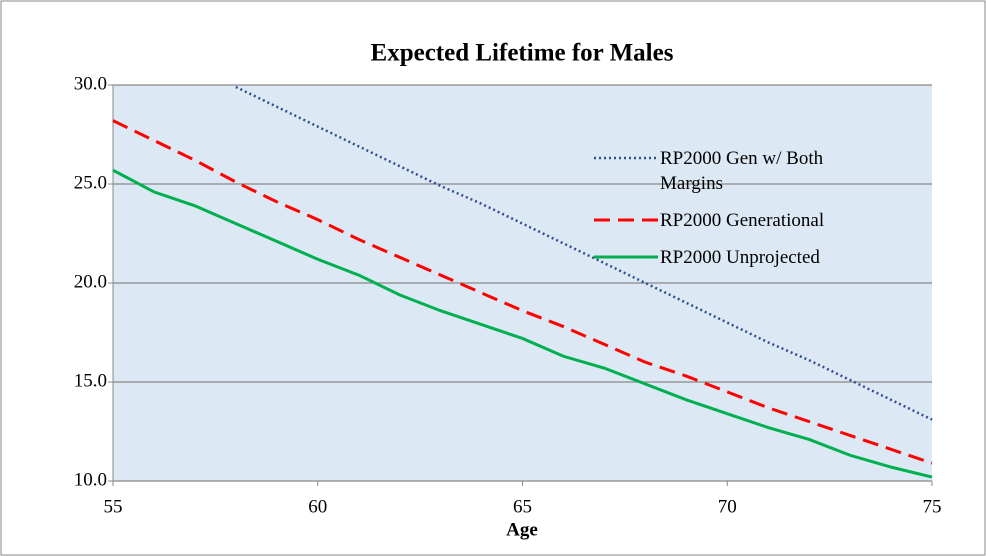 This screenshot has width=986, height=556. What do you see at coordinates (90, 281) in the screenshot?
I see `y-tick-label: 20.0` at bounding box center [90, 281].